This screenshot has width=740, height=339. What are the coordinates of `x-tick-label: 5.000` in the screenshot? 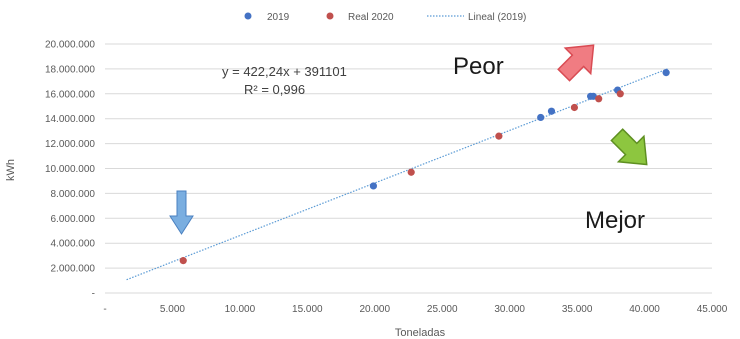 It's located at (172, 309).